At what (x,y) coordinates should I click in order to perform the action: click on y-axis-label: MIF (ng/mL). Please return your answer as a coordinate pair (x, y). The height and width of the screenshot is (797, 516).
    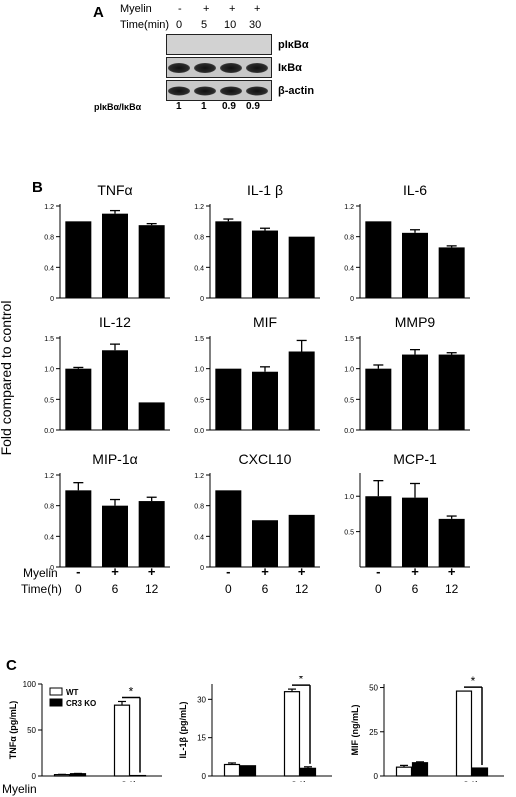
    Looking at the image, I should click on (355, 730).